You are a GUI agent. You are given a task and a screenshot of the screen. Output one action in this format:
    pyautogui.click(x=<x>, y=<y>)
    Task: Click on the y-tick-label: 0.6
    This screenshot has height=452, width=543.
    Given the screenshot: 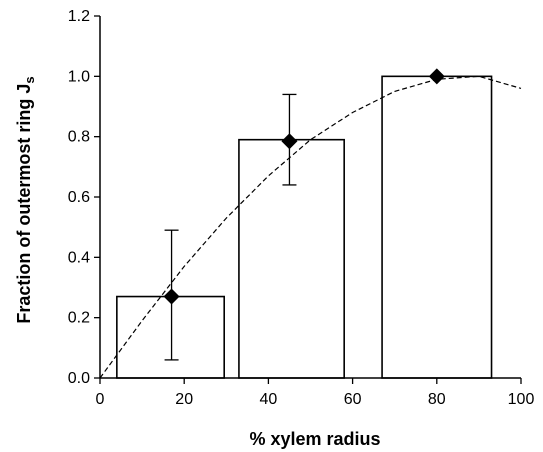 What is the action you would take?
    pyautogui.click(x=79, y=197)
    